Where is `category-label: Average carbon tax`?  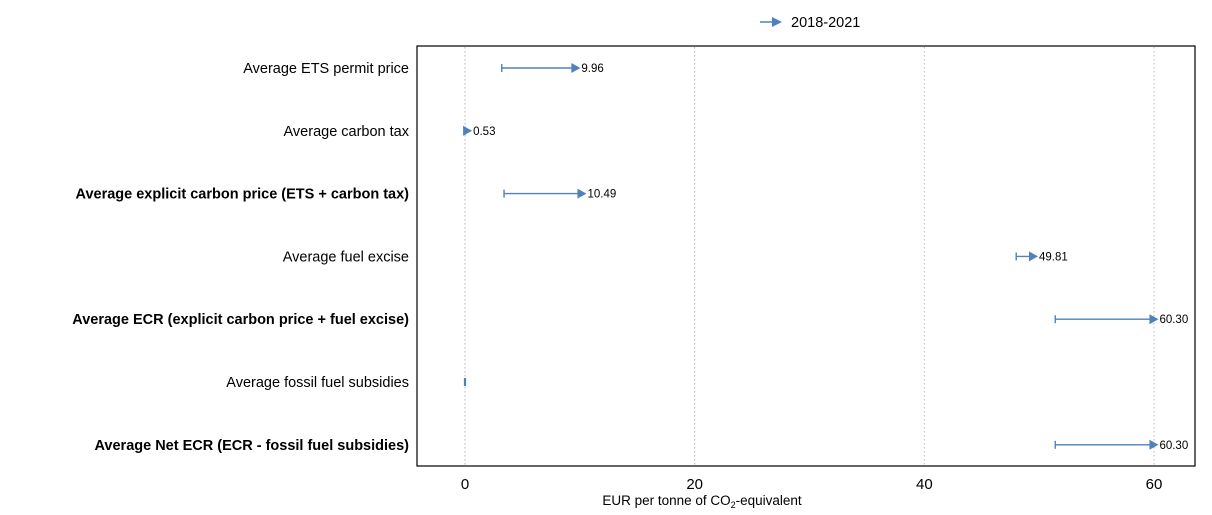 category-label: Average carbon tax is located at coordinates (347, 132).